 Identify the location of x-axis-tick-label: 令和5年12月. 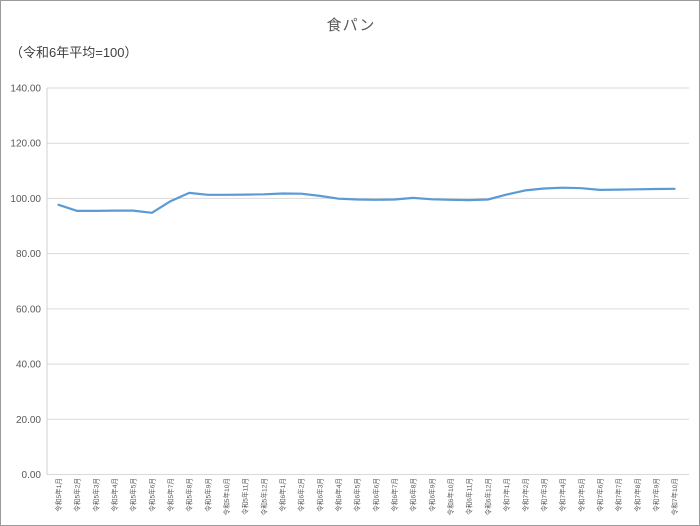
(263, 496).